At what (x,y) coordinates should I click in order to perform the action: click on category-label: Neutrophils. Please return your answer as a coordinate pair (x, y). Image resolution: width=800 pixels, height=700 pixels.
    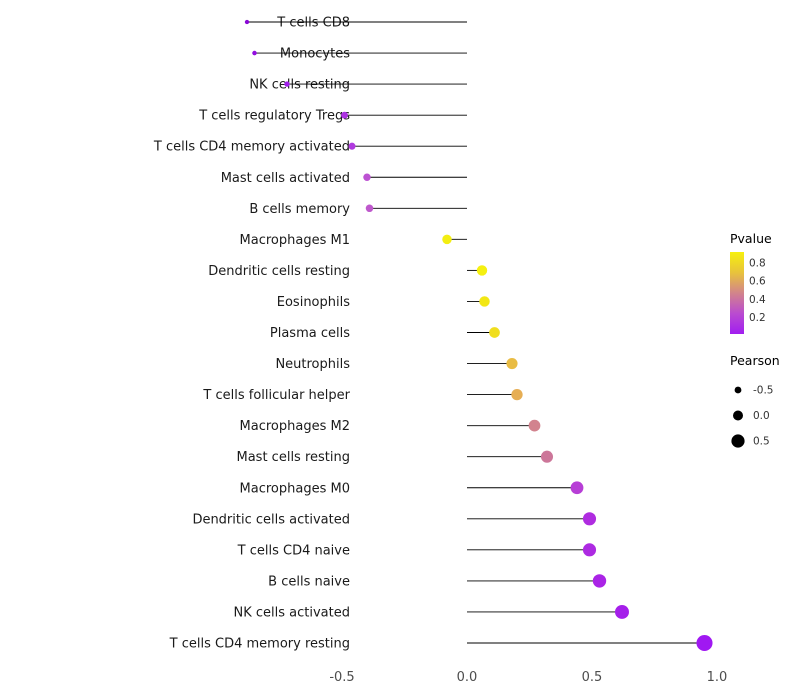
    Looking at the image, I should click on (312, 364).